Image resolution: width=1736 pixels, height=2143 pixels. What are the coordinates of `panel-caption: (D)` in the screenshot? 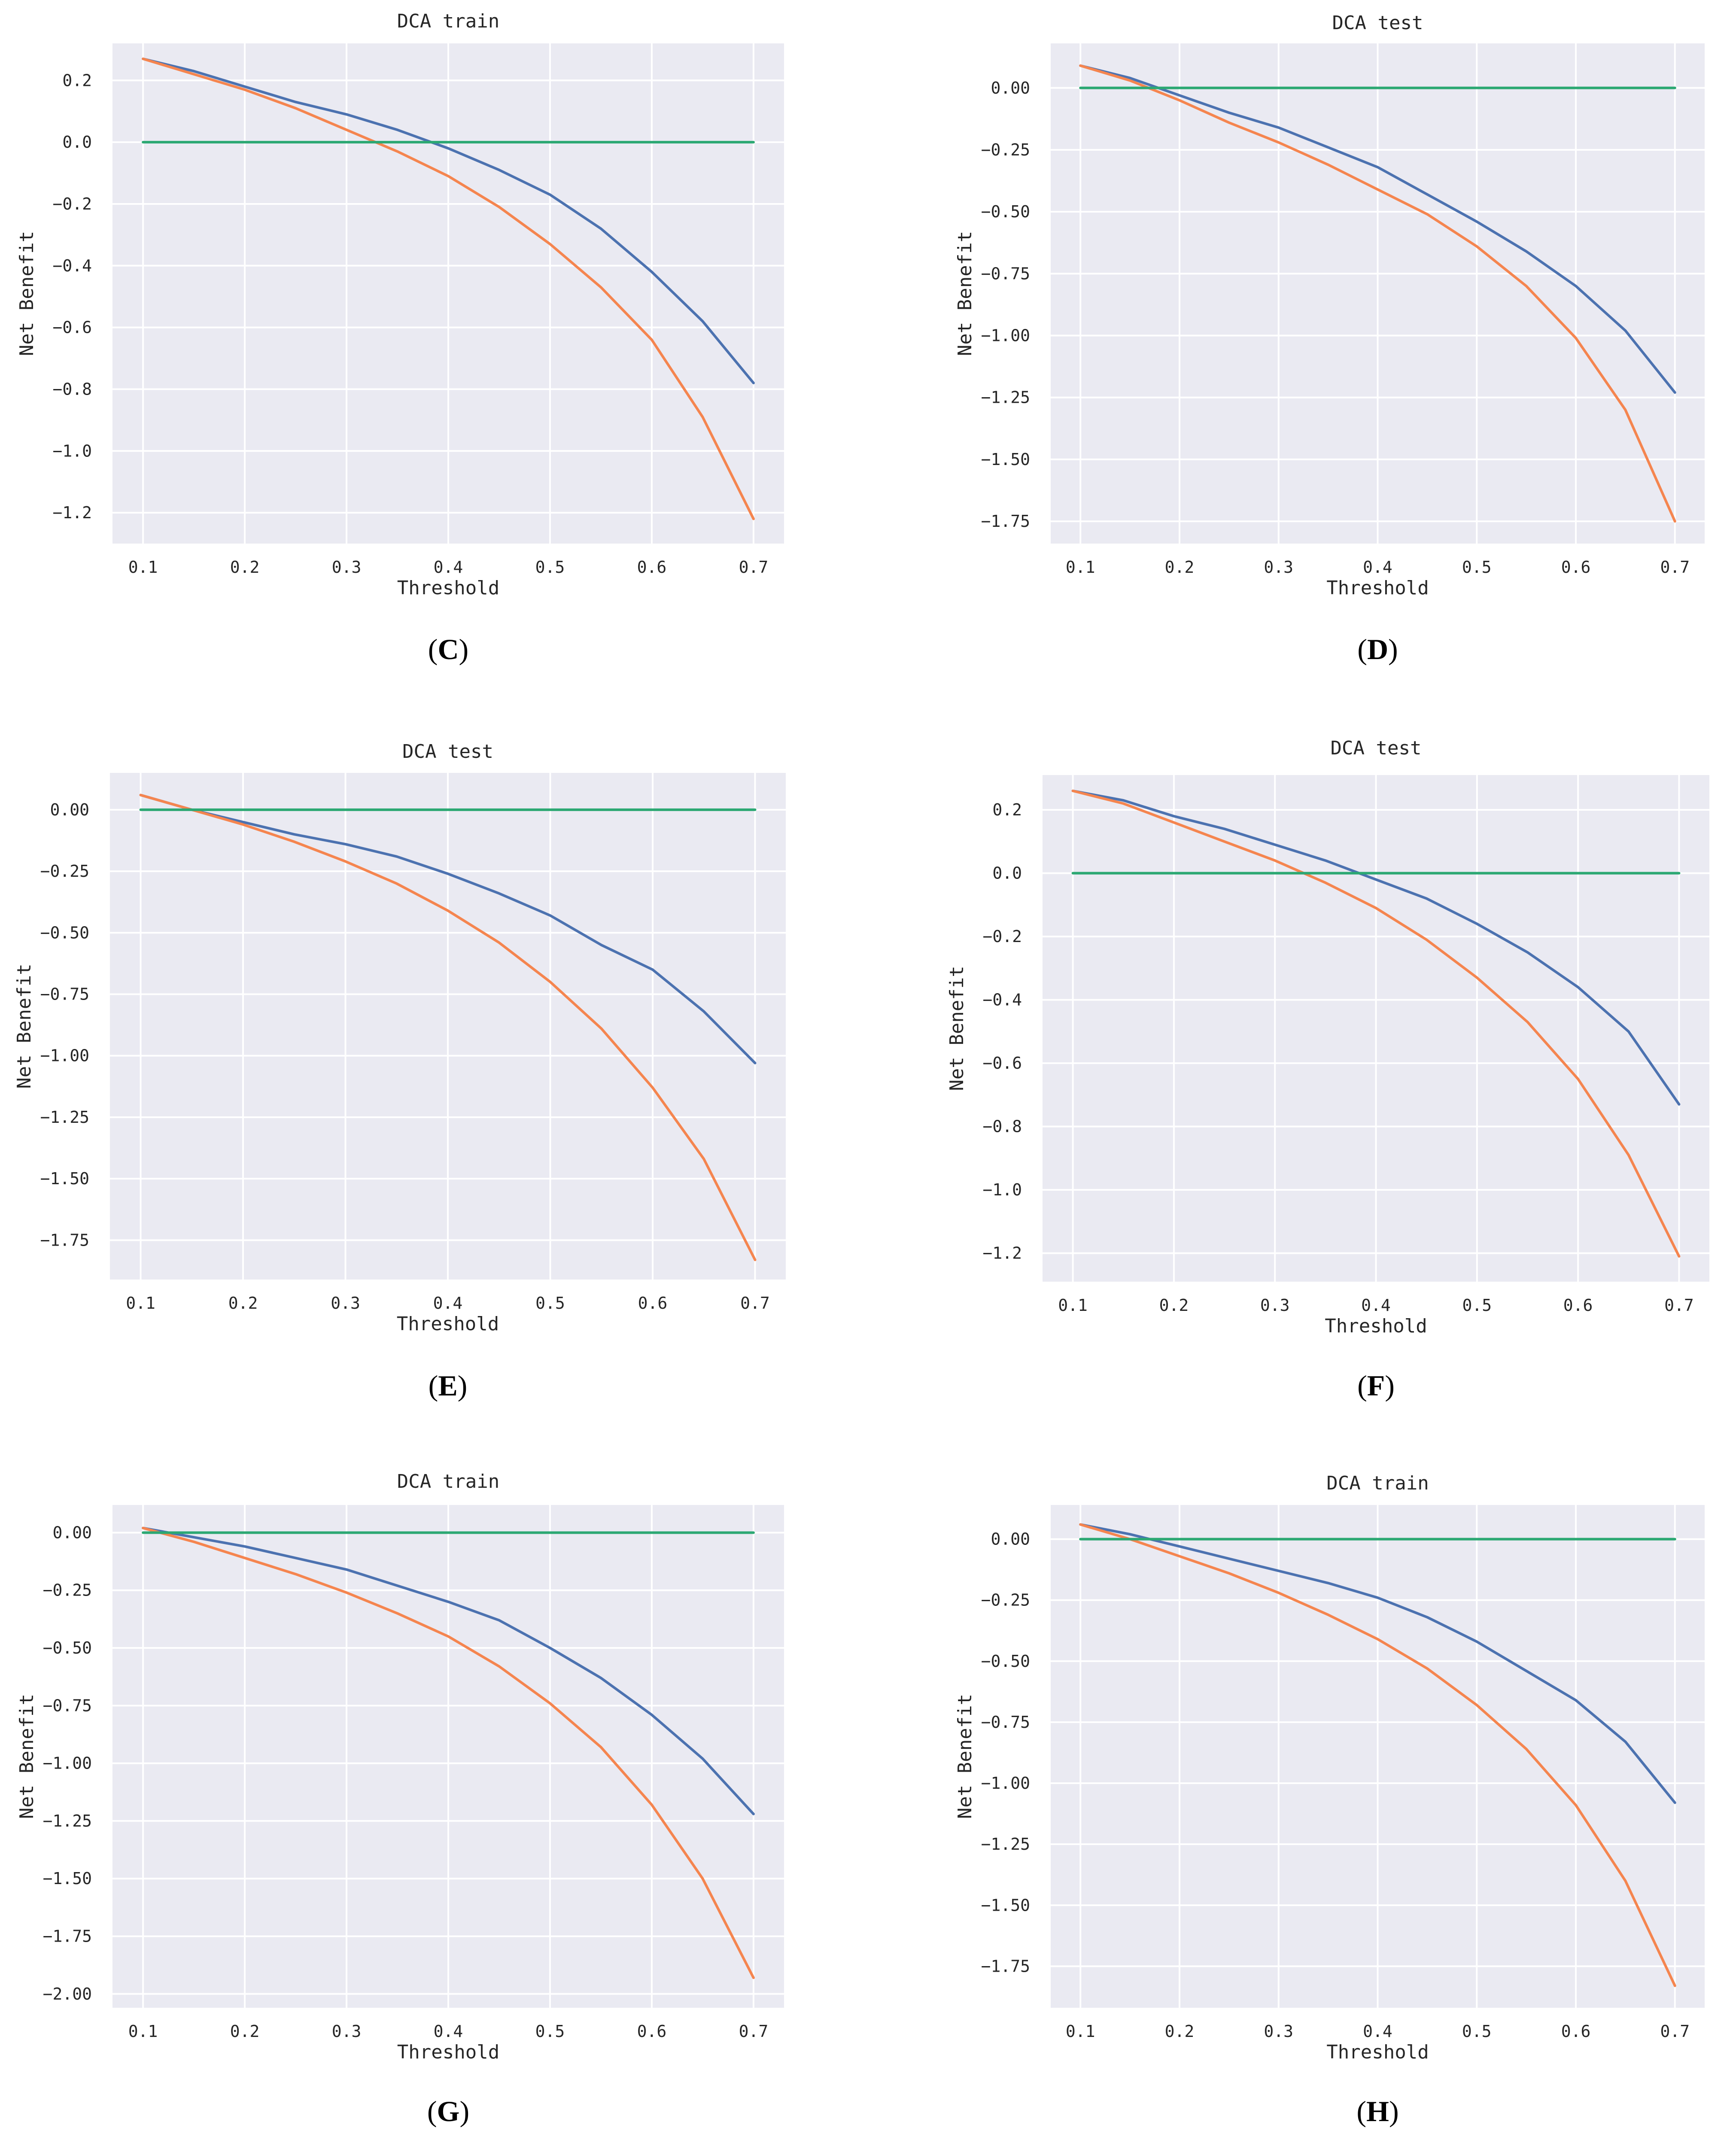 It's located at (1377, 649).